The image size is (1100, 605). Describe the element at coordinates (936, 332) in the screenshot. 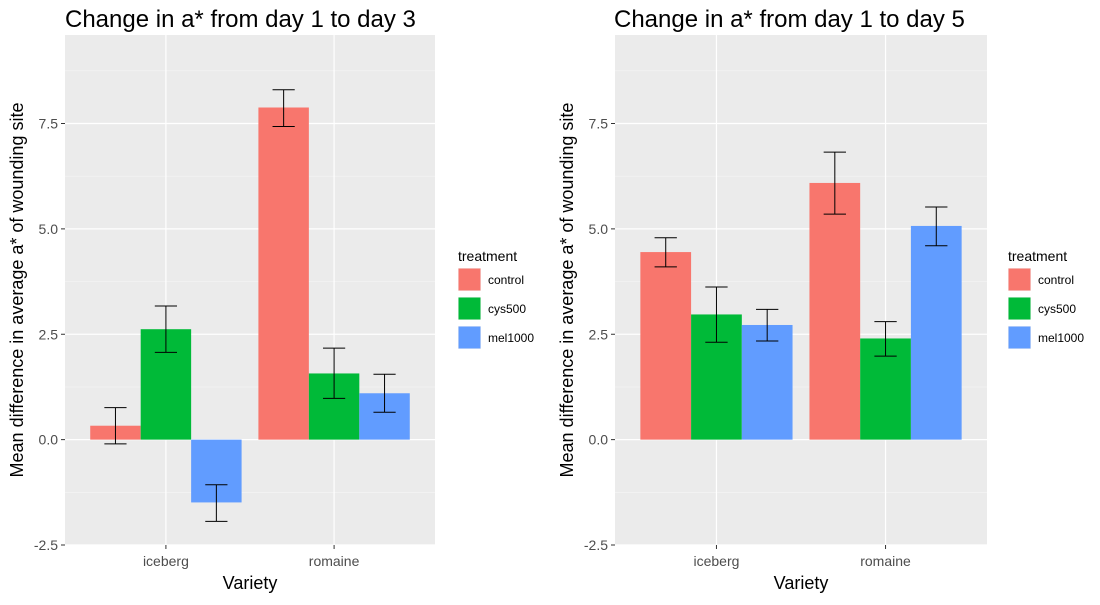

I see `bar-mel1000-romaine` at that location.